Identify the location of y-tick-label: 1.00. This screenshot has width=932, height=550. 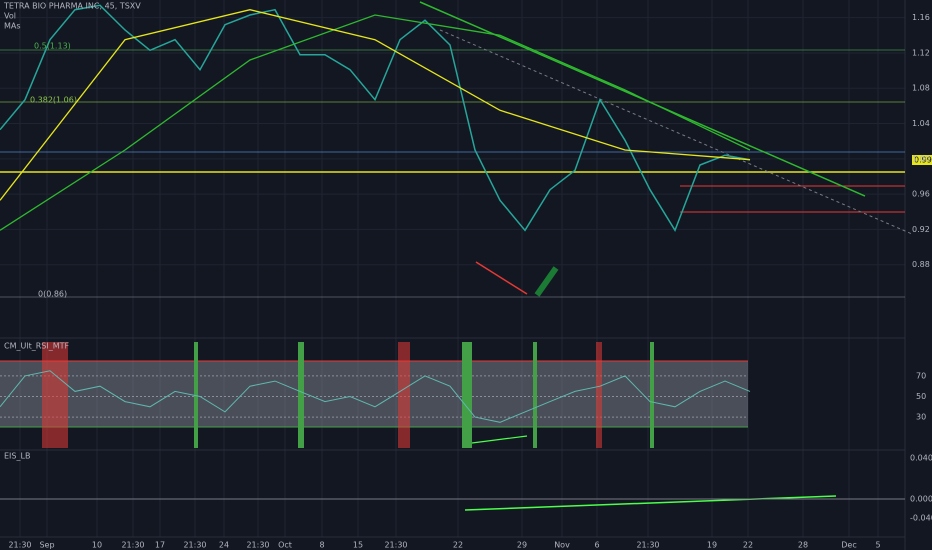
(921, 158).